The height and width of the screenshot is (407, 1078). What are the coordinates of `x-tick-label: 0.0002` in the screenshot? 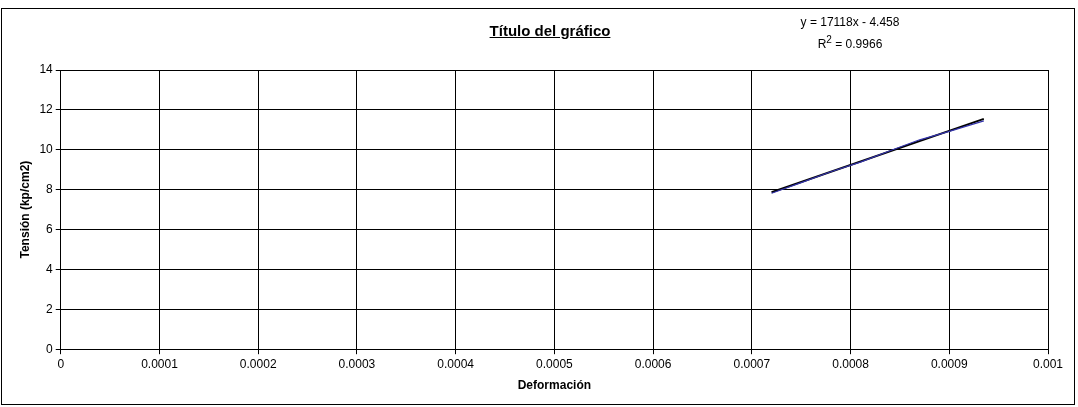 It's located at (258, 363).